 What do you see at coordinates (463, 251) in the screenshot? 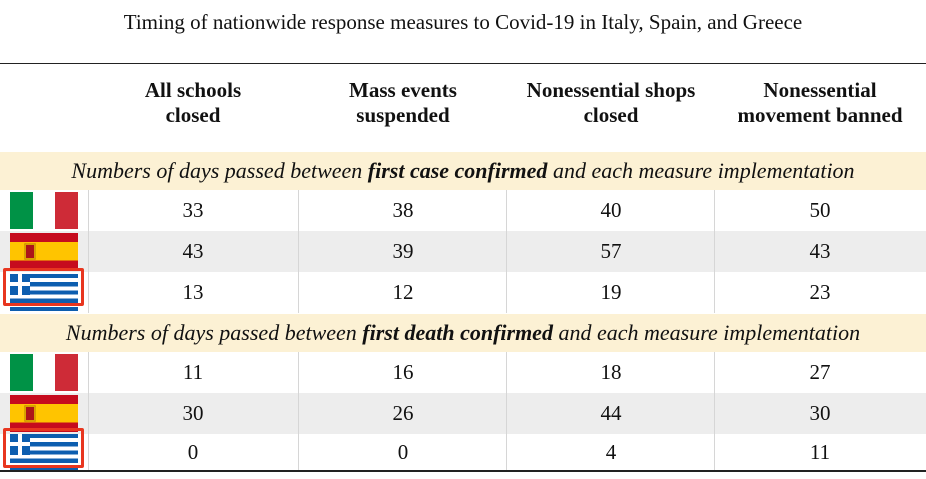
I see `table-row-spain-first-case: 43 39 57 43` at bounding box center [463, 251].